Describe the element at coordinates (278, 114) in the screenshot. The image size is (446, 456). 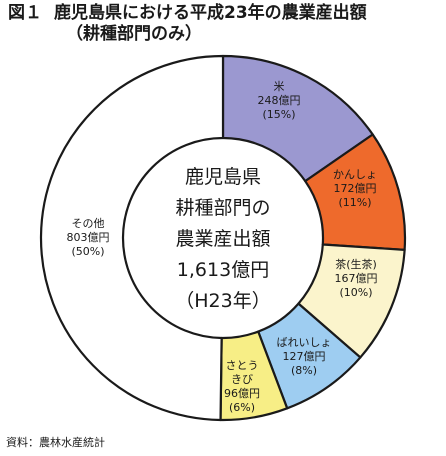
I see `slice-label-line: (15%)` at that location.